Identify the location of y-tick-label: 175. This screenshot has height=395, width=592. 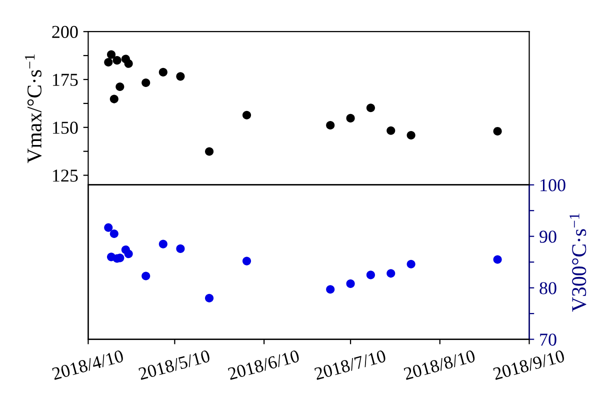
(65, 80).